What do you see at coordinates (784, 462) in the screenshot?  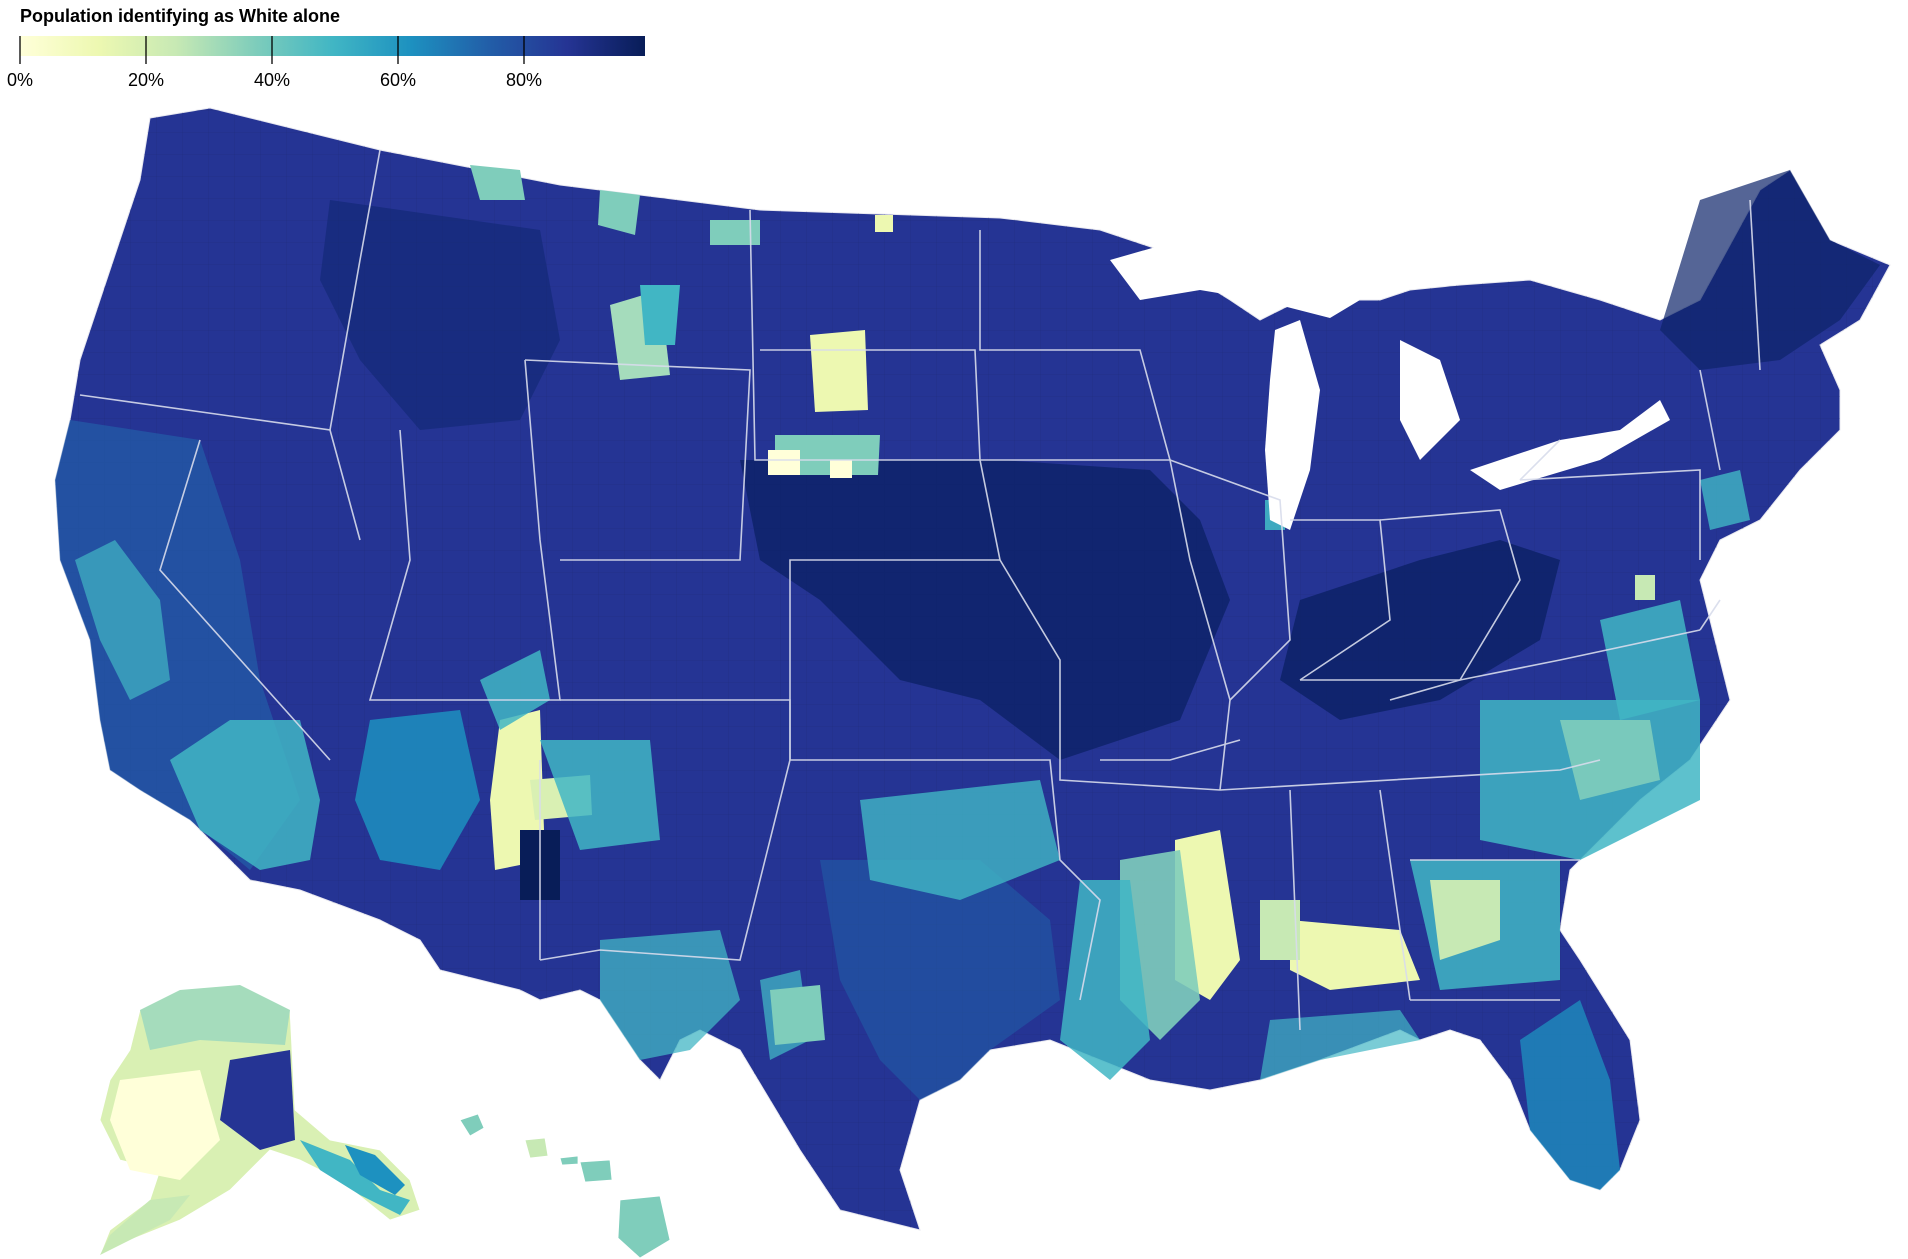 I see `region-dakota-yellow` at bounding box center [784, 462].